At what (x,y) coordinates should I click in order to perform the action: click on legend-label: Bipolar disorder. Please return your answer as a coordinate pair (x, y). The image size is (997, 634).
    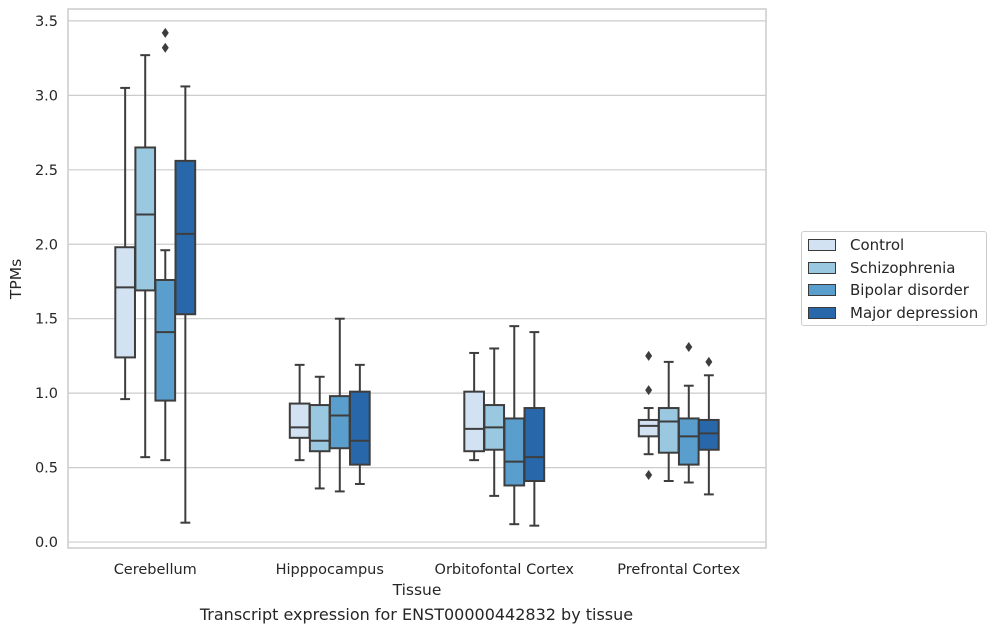
    Looking at the image, I should click on (909, 290).